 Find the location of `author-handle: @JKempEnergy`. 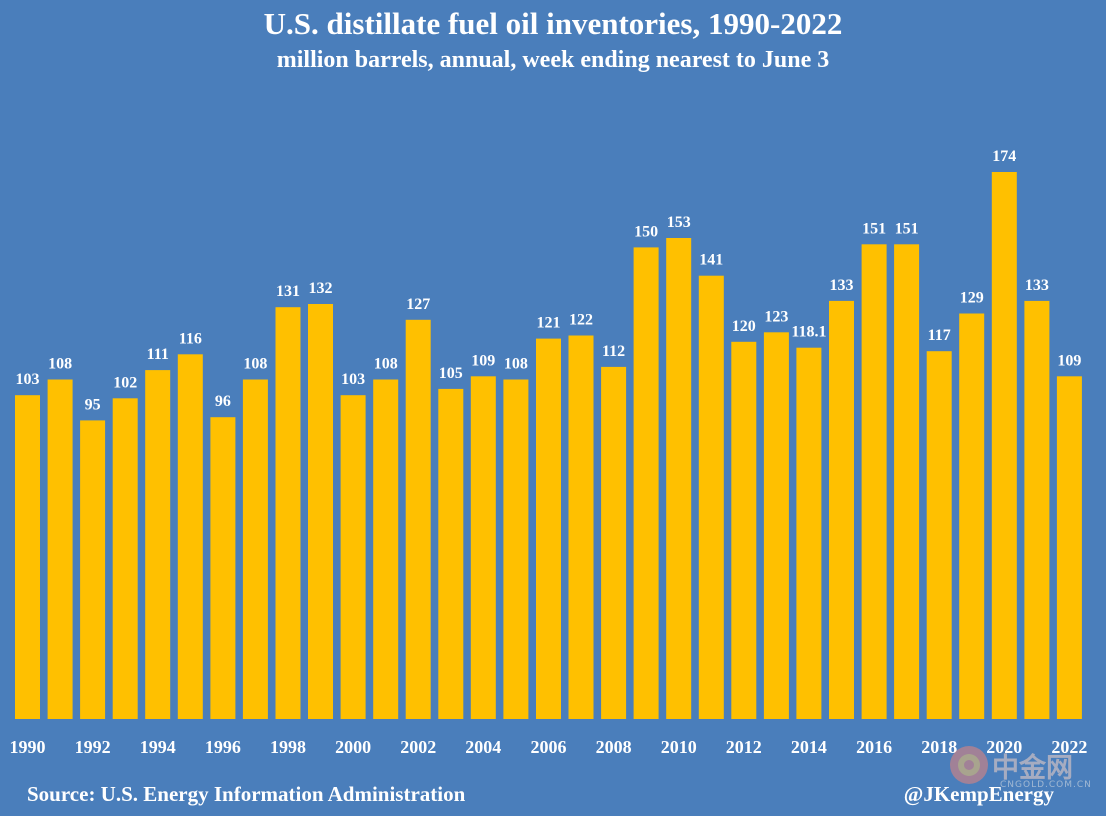

author-handle: @JKempEnergy is located at coordinates (978, 794).